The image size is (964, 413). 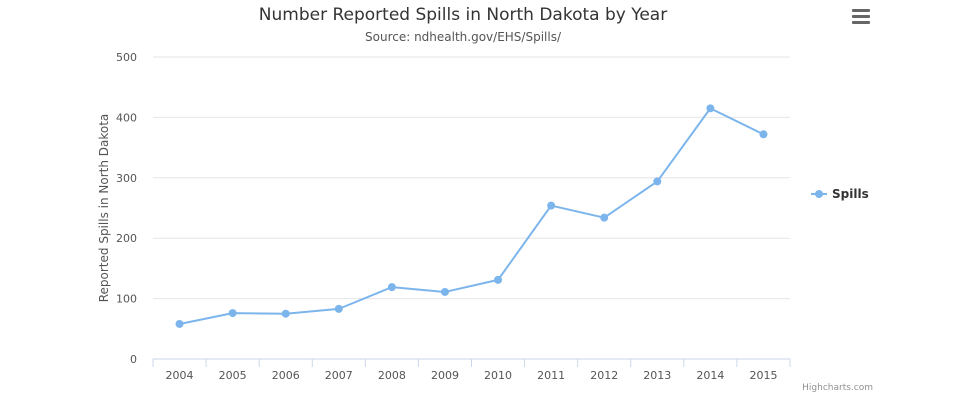 I want to click on y-tick-label: 500, so click(x=126, y=57).